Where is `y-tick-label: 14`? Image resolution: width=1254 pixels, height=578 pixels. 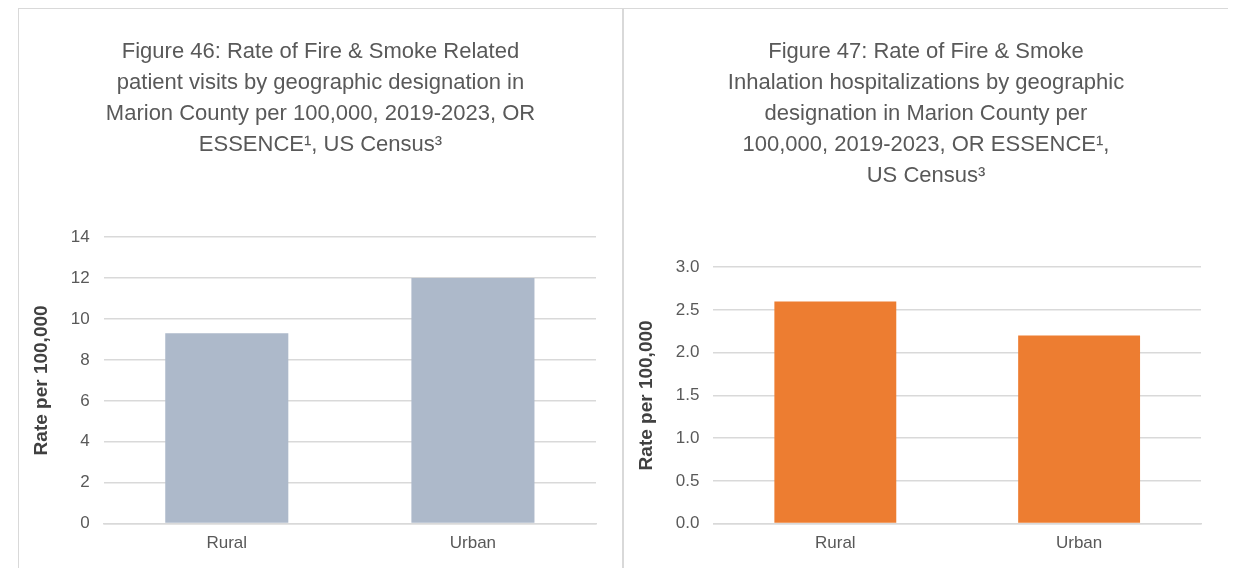 y-tick-label: 14 is located at coordinates (80, 236).